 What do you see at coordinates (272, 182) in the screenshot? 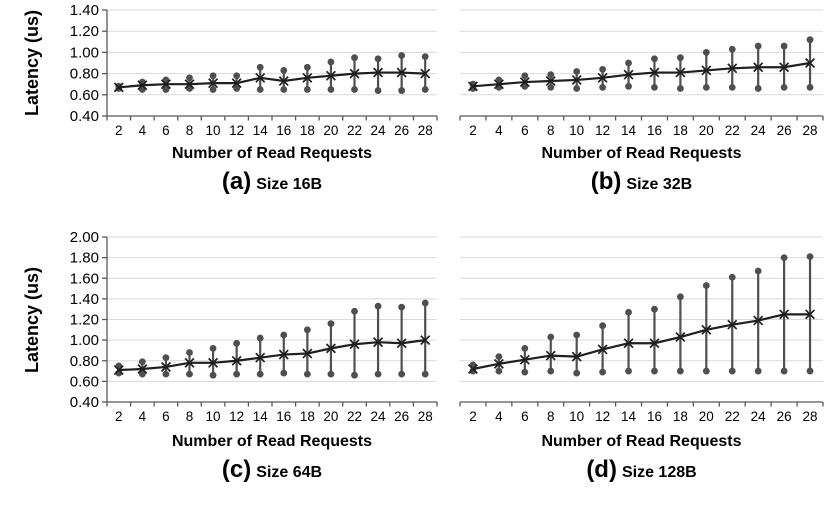
I see `caption-a: (a) Size 16B` at bounding box center [272, 182].